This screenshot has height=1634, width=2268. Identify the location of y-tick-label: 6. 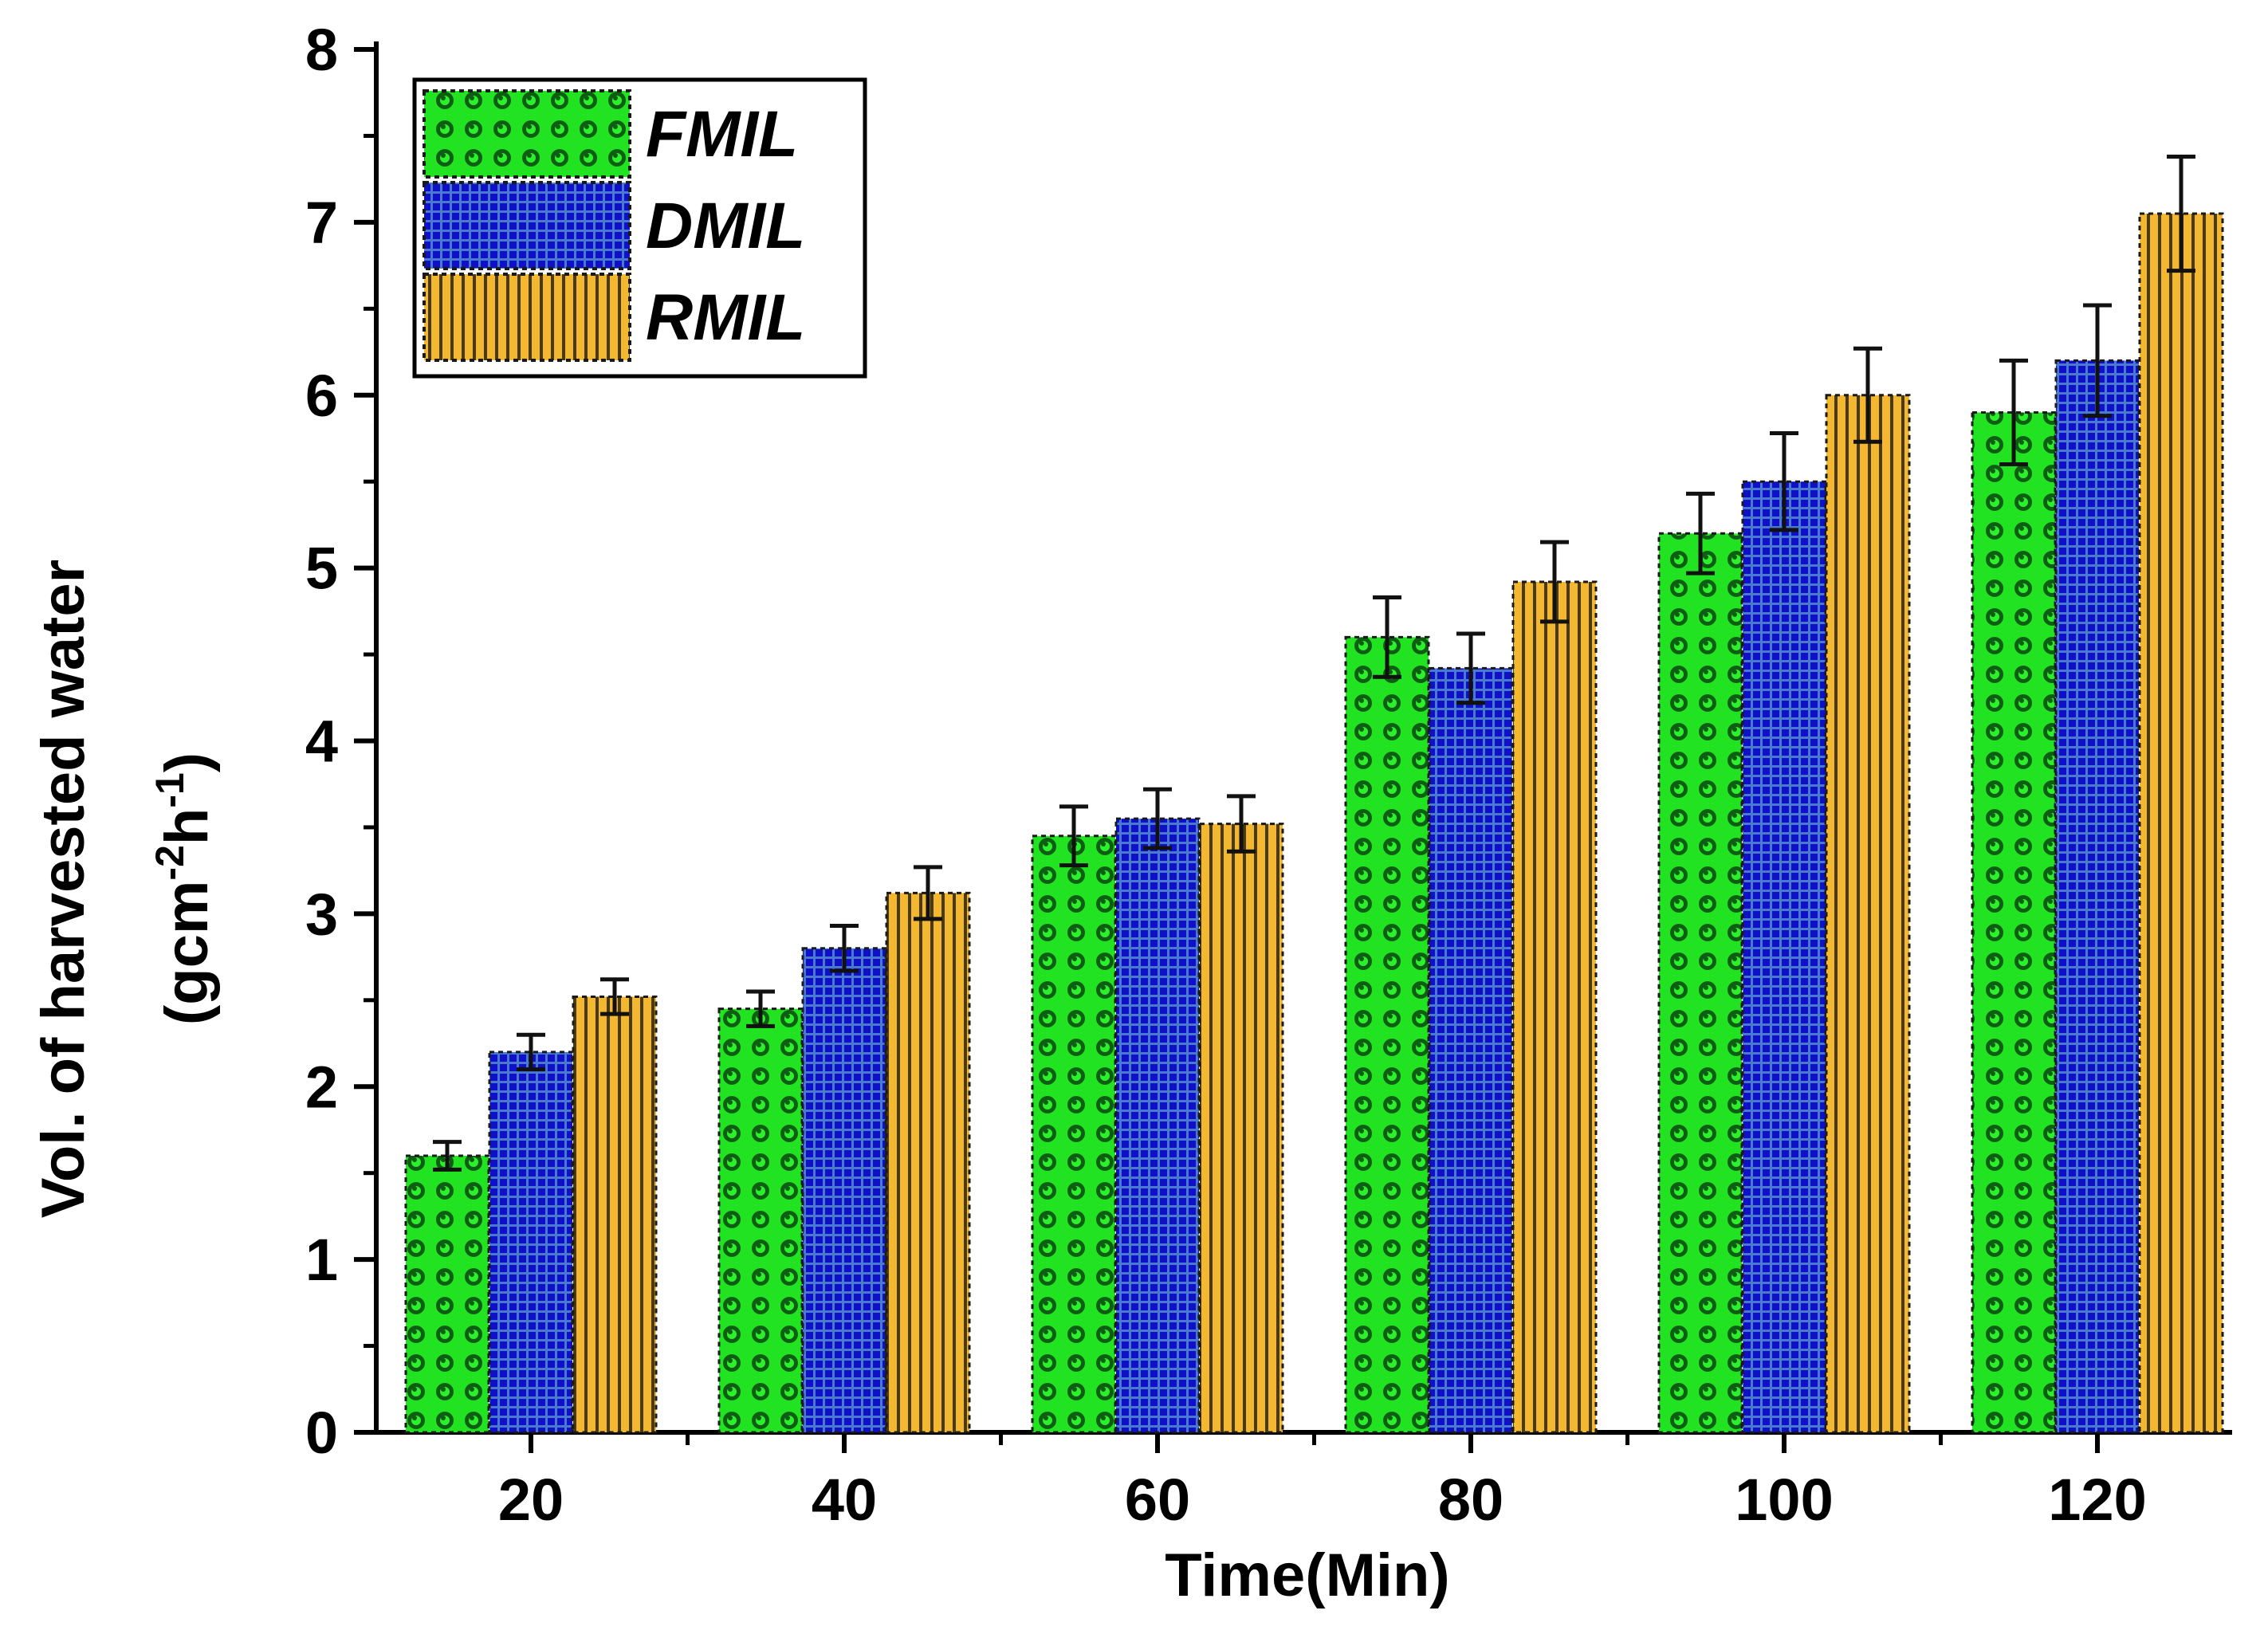
(322, 396).